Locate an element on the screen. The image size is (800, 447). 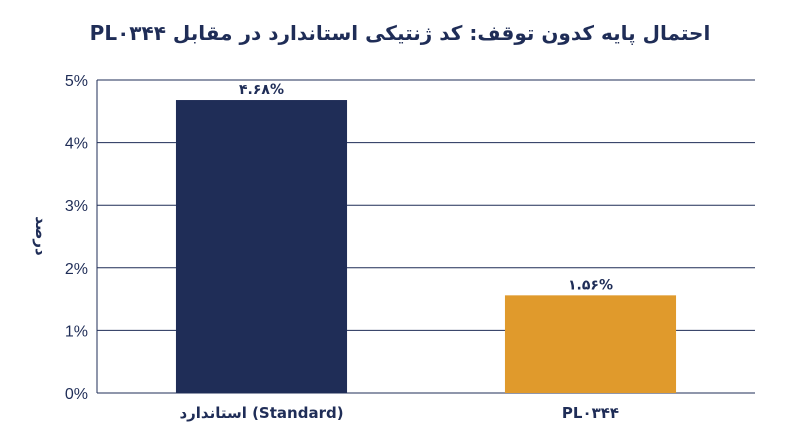
y-tick-labels: 0% 1% 2% 3% 4% 5% is located at coordinates (76, 238).